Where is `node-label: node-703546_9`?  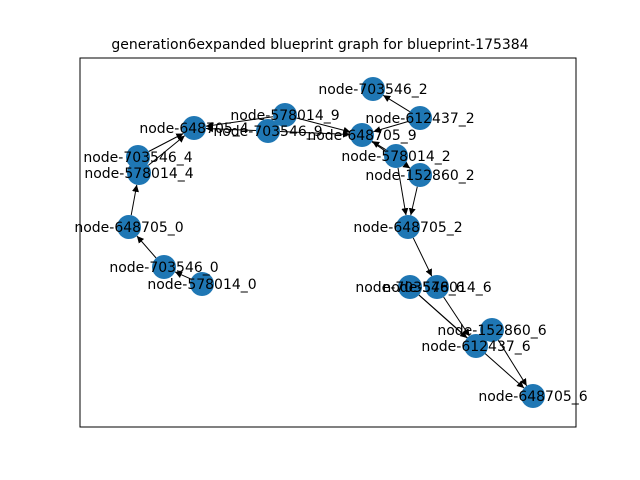
node-label: node-703546_9 is located at coordinates (267, 132).